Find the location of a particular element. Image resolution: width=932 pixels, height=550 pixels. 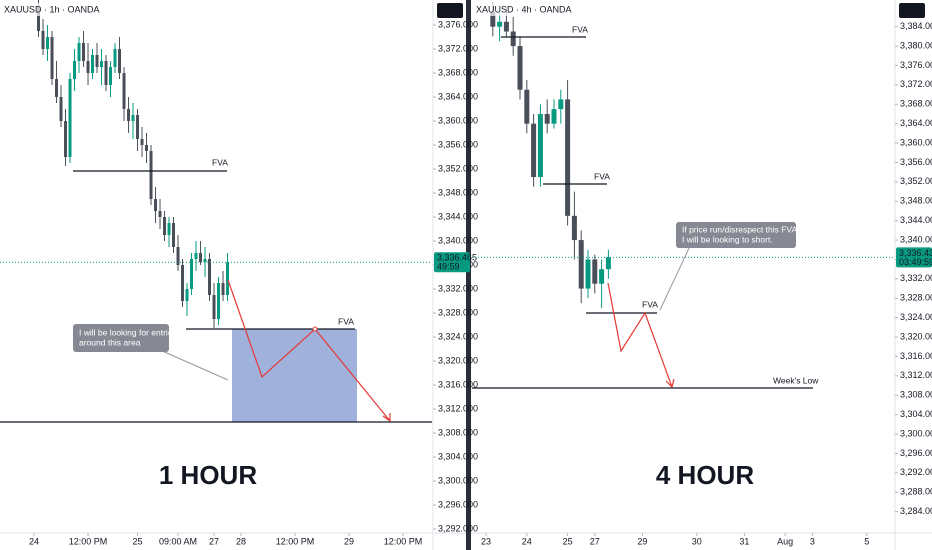

y-tick-label: 3,348.000 is located at coordinates (916, 201).